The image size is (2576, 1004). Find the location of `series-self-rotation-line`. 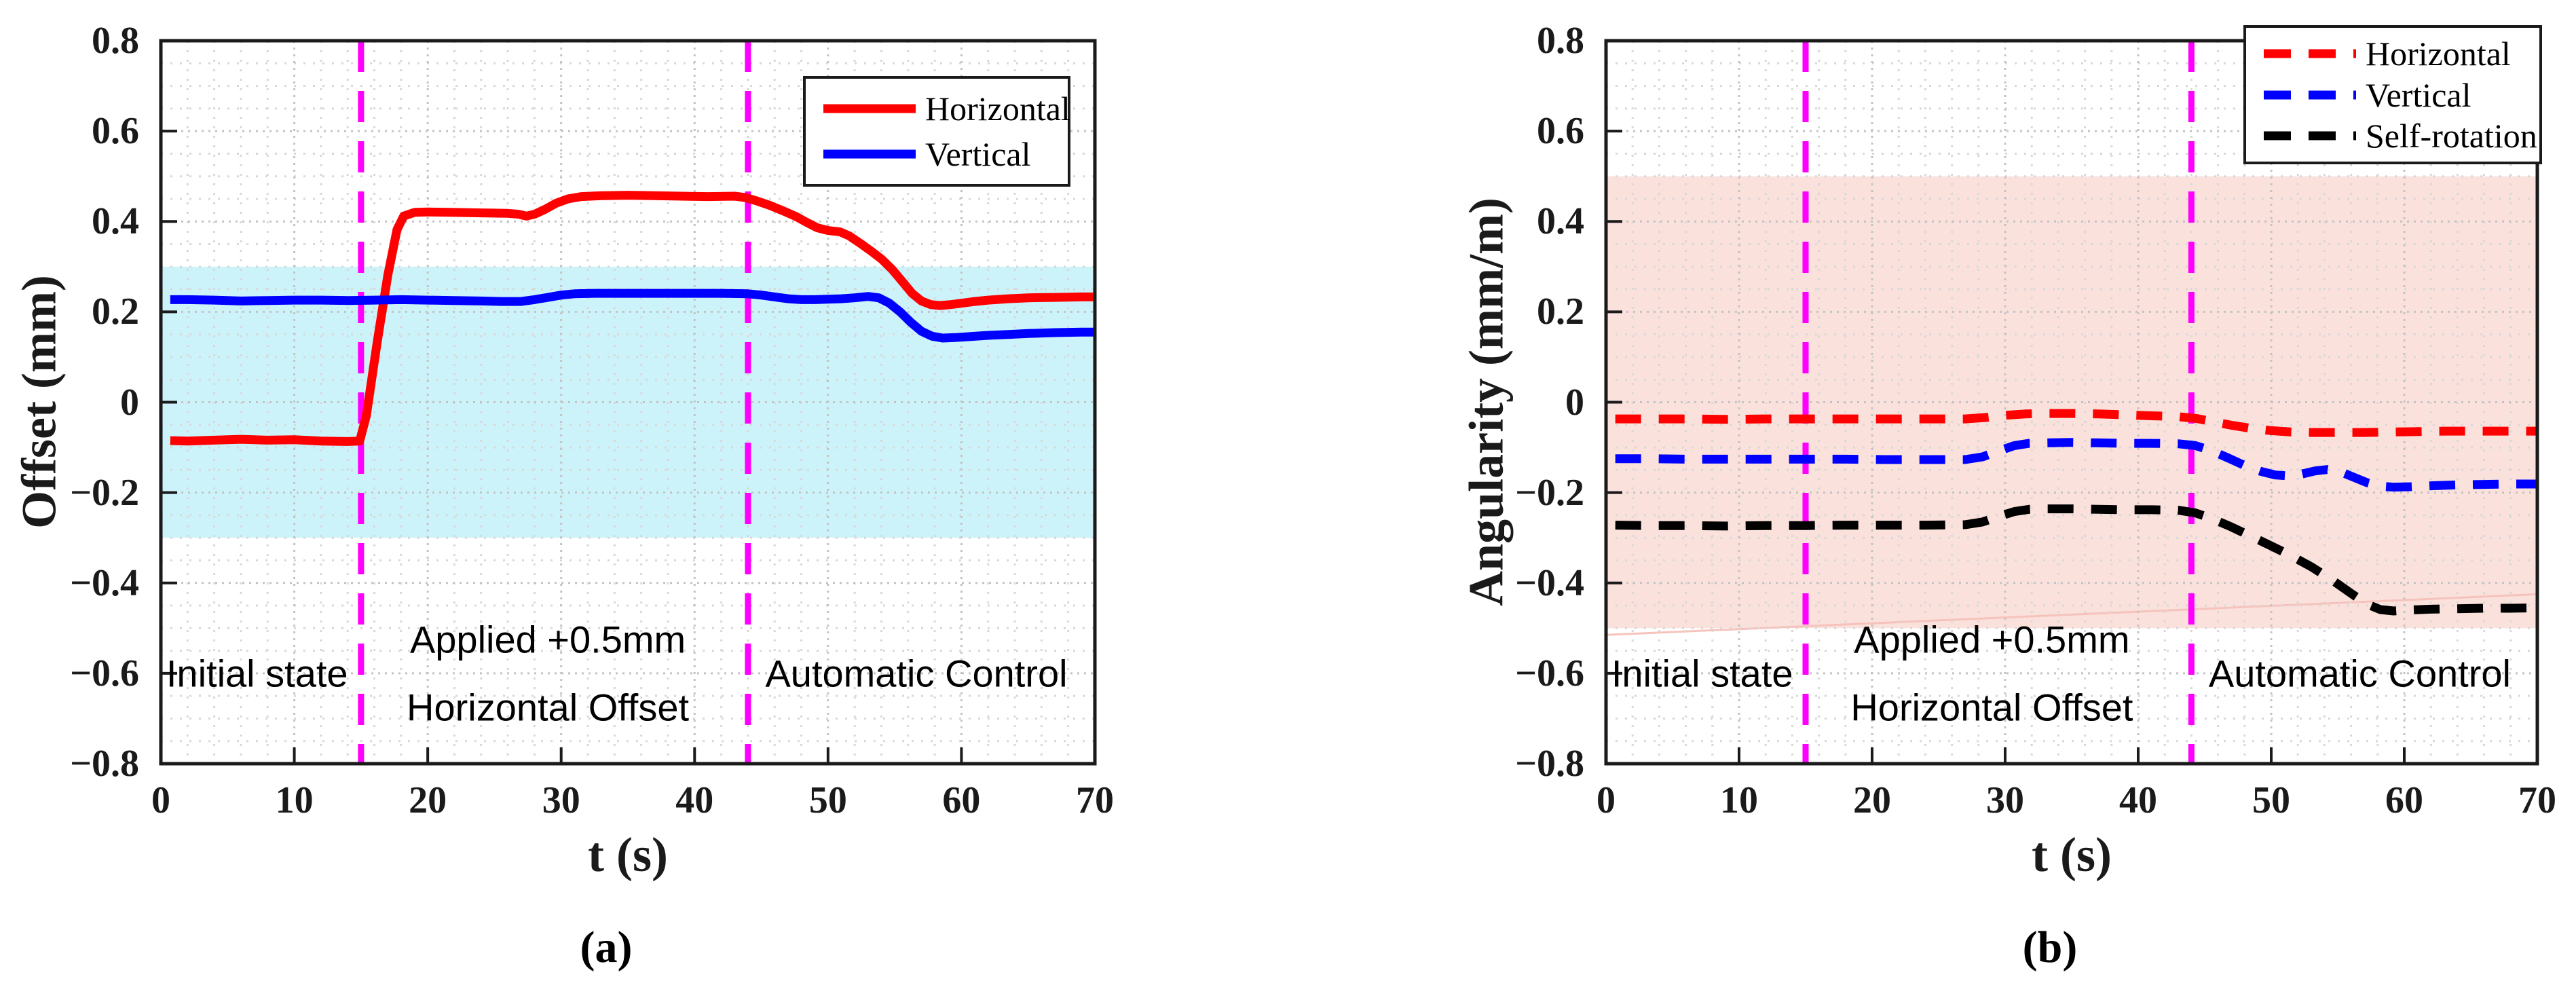

series-self-rotation-line is located at coordinates (2077, 560).